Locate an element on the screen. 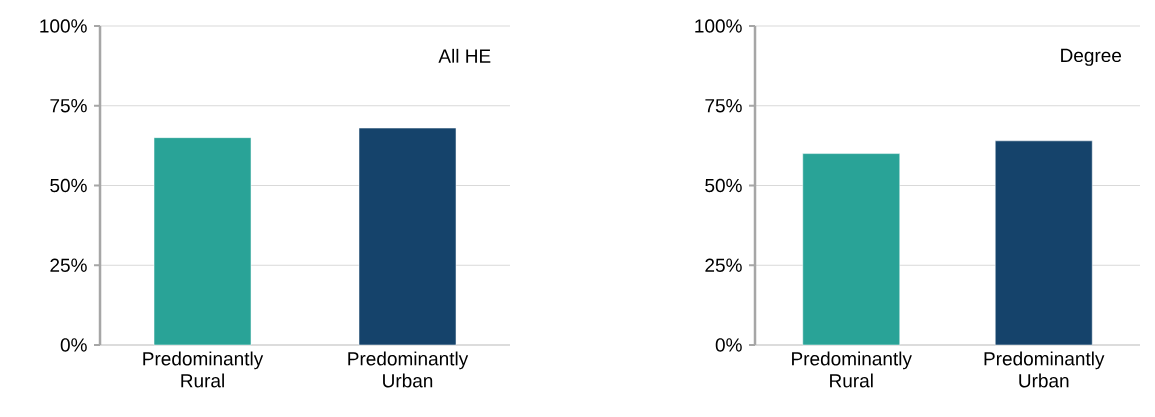  text: All HE is located at coordinates (464, 55).